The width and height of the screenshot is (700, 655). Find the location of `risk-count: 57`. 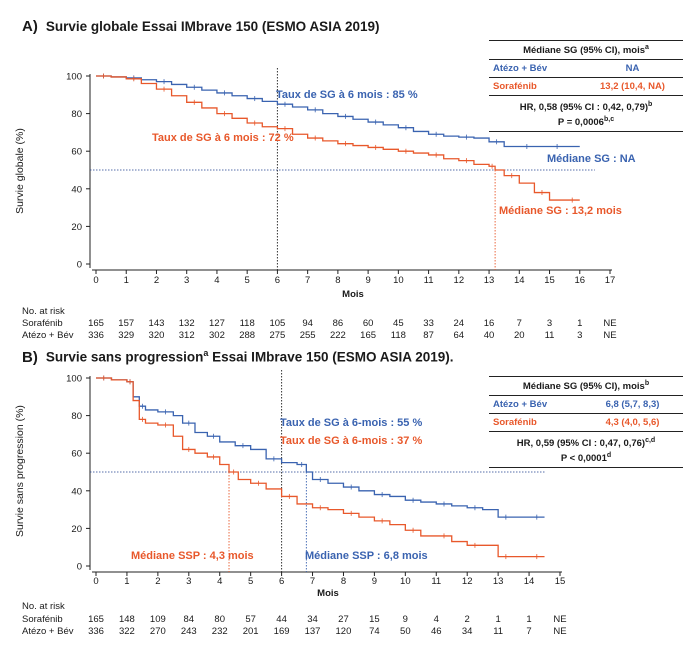

risk-count: 57 is located at coordinates (250, 619).